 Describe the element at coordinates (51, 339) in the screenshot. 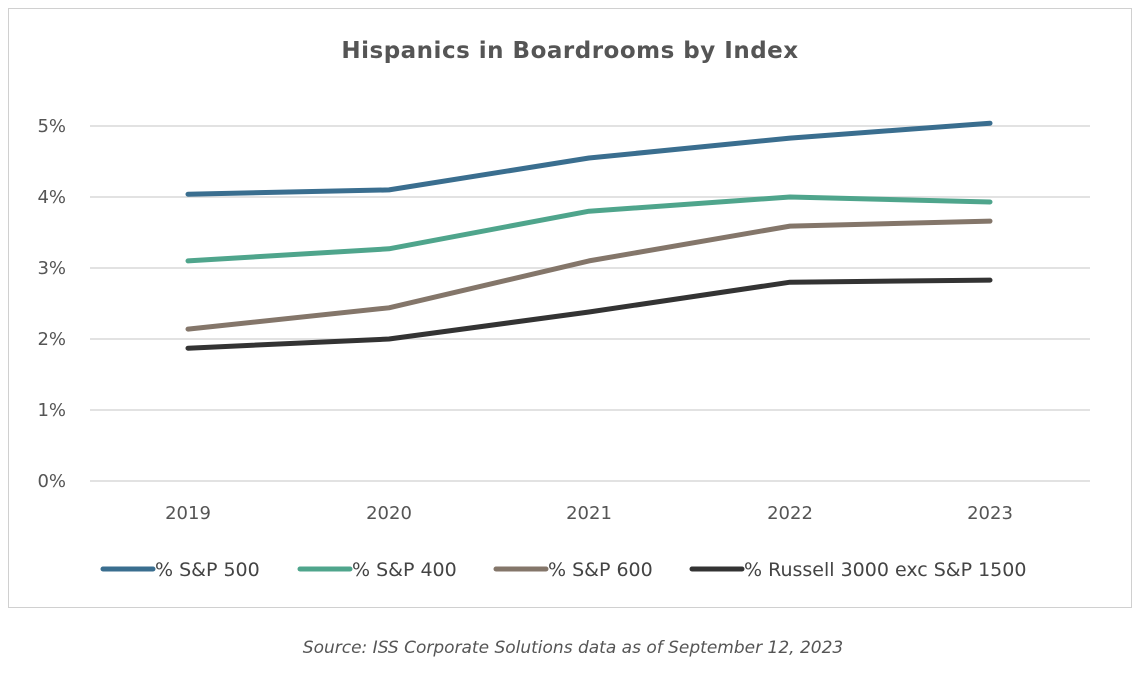

I see `y-tick-label: 2%` at that location.